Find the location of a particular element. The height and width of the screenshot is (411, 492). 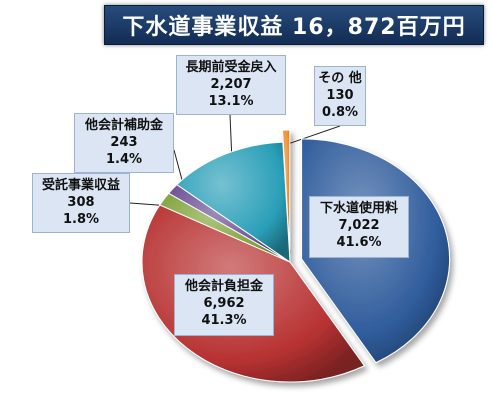

label-sewer-usage-fee: 下水道使用料 7,022 41.6% is located at coordinates (359, 227).